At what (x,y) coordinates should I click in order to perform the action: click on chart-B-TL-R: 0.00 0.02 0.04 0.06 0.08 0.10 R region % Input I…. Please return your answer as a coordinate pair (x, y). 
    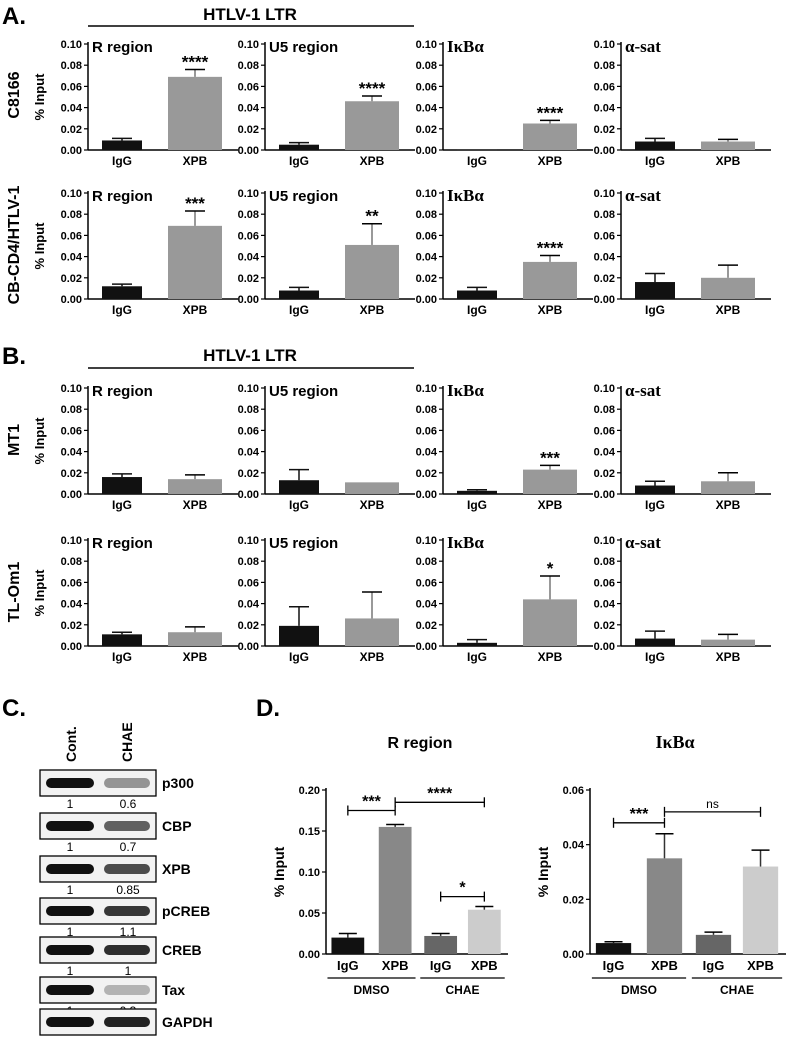
    Looking at the image, I should click on (135, 599).